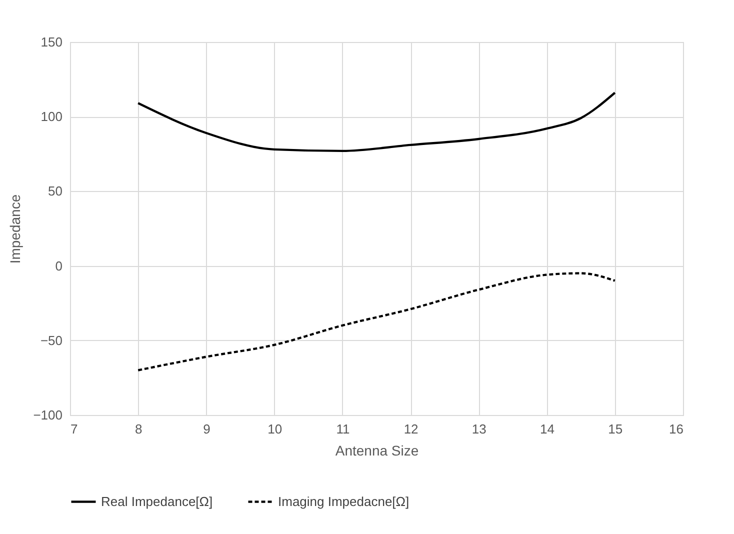  Describe the element at coordinates (206, 429) in the screenshot. I see `x-tick-label: 9` at that location.